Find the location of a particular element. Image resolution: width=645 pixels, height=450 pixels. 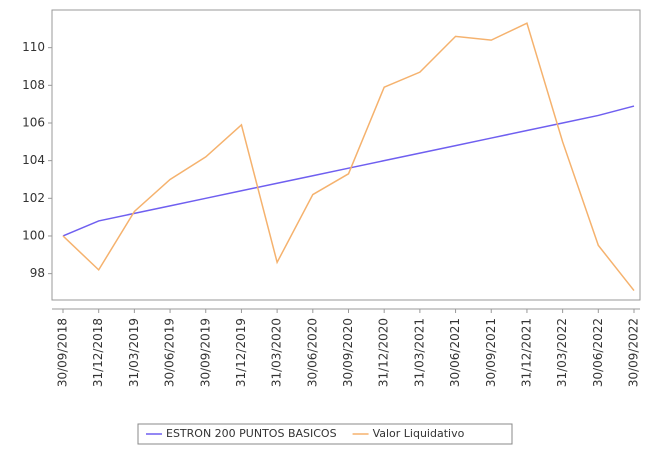

x-tick-label: 30/09/2020 is located at coordinates (348, 352).